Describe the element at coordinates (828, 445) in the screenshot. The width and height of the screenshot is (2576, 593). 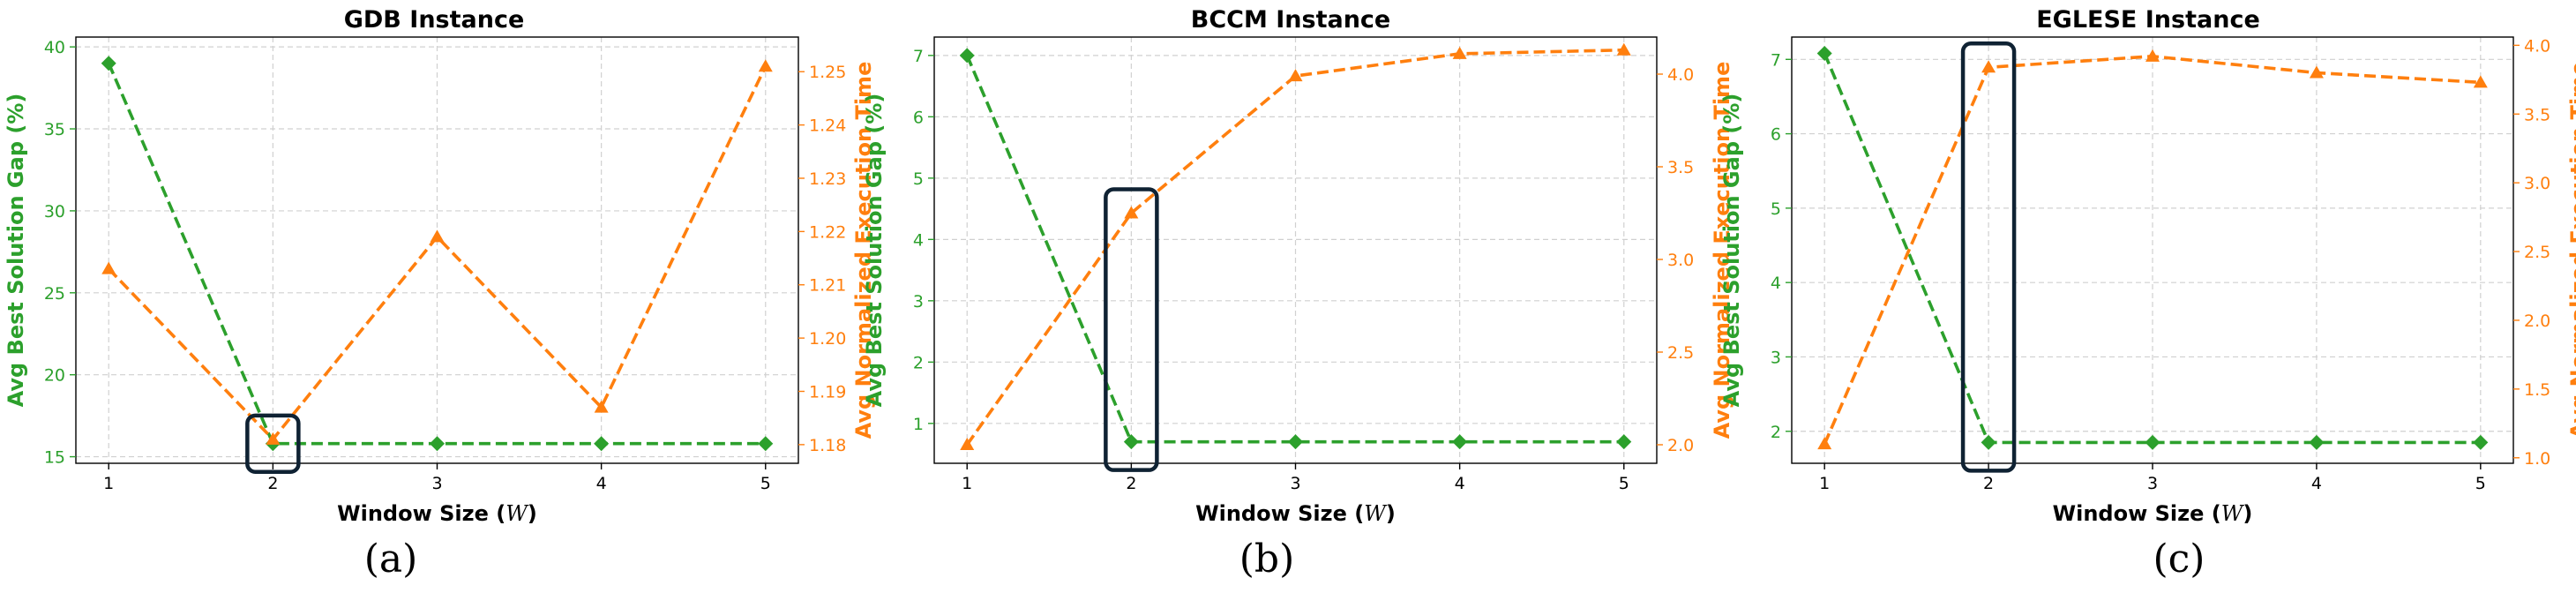
I see `right-tick-label: 1.18` at that location.